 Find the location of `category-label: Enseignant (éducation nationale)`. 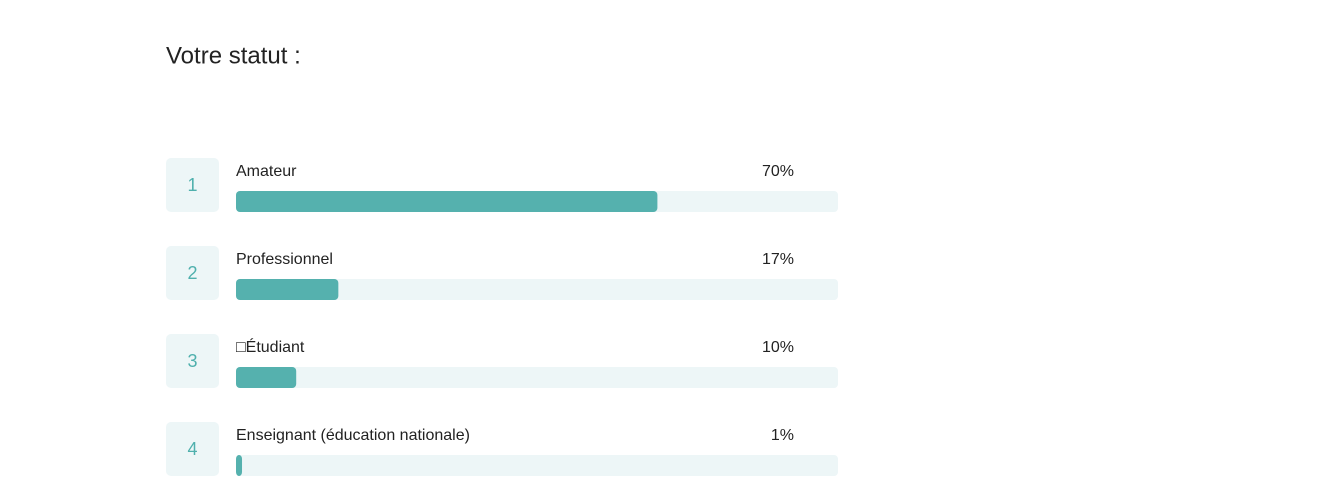

category-label: Enseignant (éducation nationale) is located at coordinates (353, 435).